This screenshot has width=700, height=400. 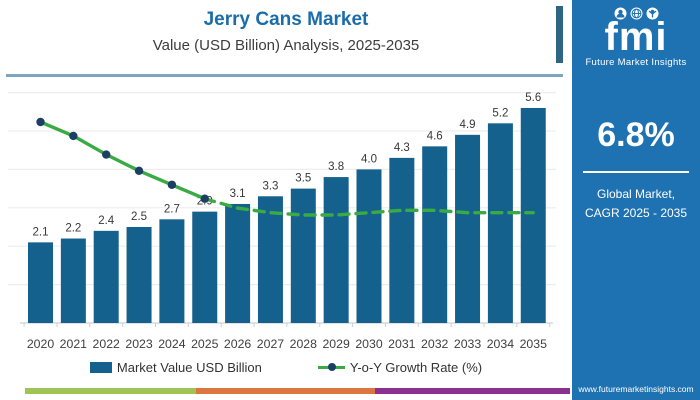 What do you see at coordinates (533, 215) in the screenshot?
I see `bar-2035` at bounding box center [533, 215].